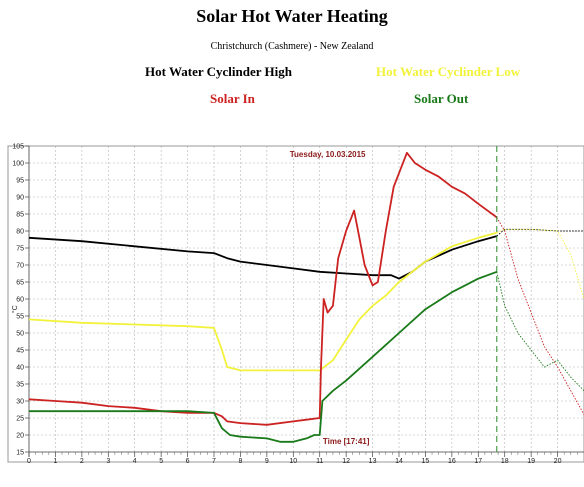 The image size is (584, 487). Describe the element at coordinates (20, 317) in the screenshot. I see `y-tick-label: 55` at that location.